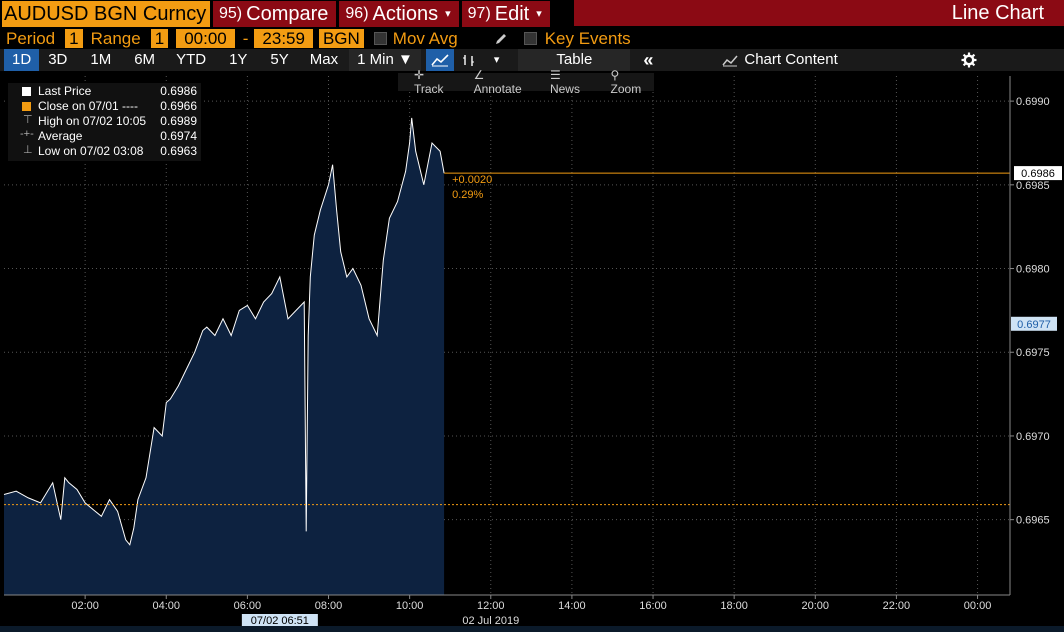 Image resolution: width=1064 pixels, height=632 pixels. Describe the element at coordinates (539, 14) in the screenshot. I see `chevron-down-icon: ▾` at that location.